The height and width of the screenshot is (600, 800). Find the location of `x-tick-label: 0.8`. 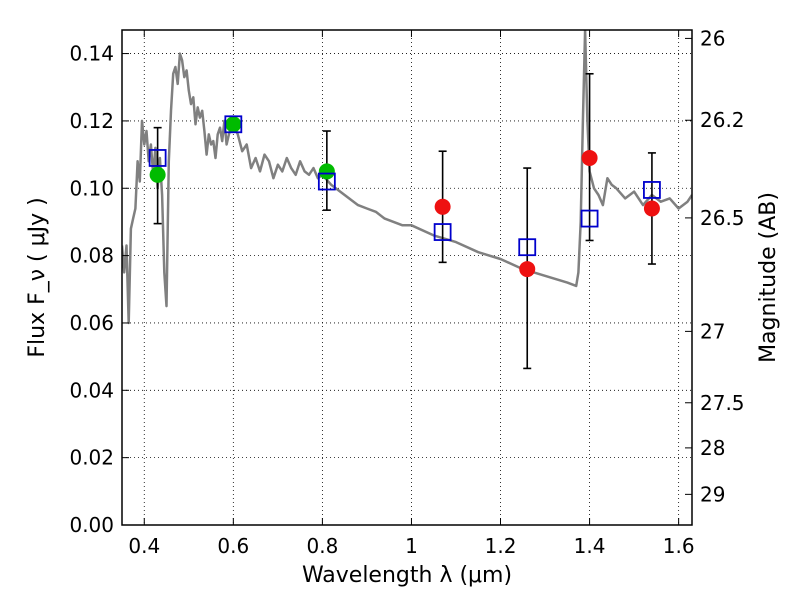

x-tick-label: 0.8 is located at coordinates (322, 546).